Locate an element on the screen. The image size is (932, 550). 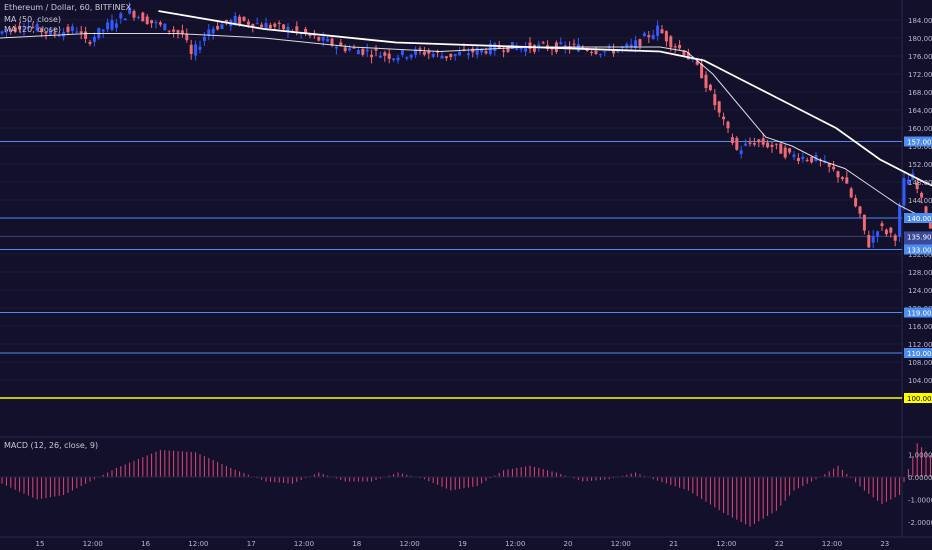
price-tick-label: 104.00 is located at coordinates (920, 381).